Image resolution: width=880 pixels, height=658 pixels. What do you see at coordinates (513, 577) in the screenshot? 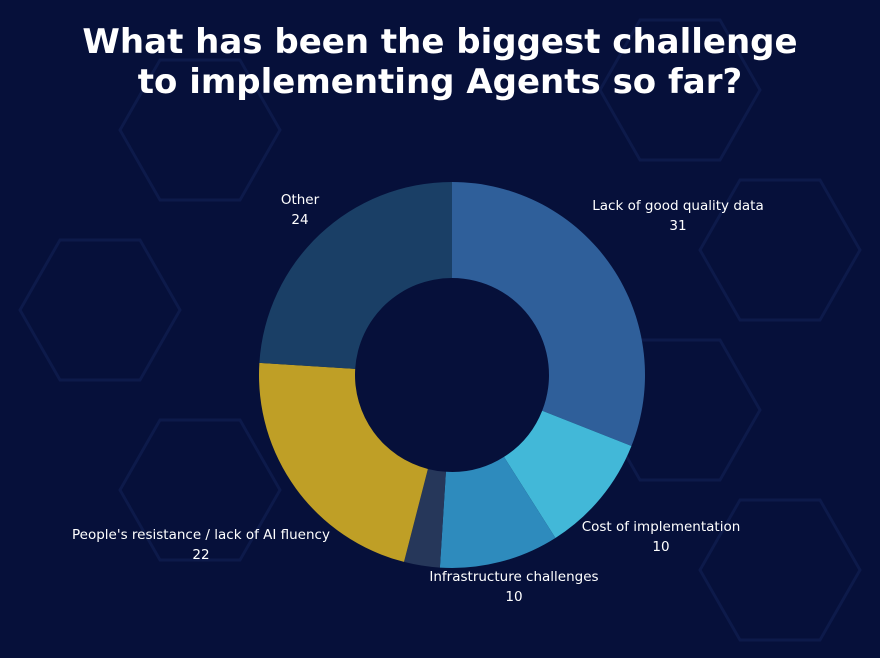
I see `slice-label: Infrastructure challenges` at bounding box center [513, 577].